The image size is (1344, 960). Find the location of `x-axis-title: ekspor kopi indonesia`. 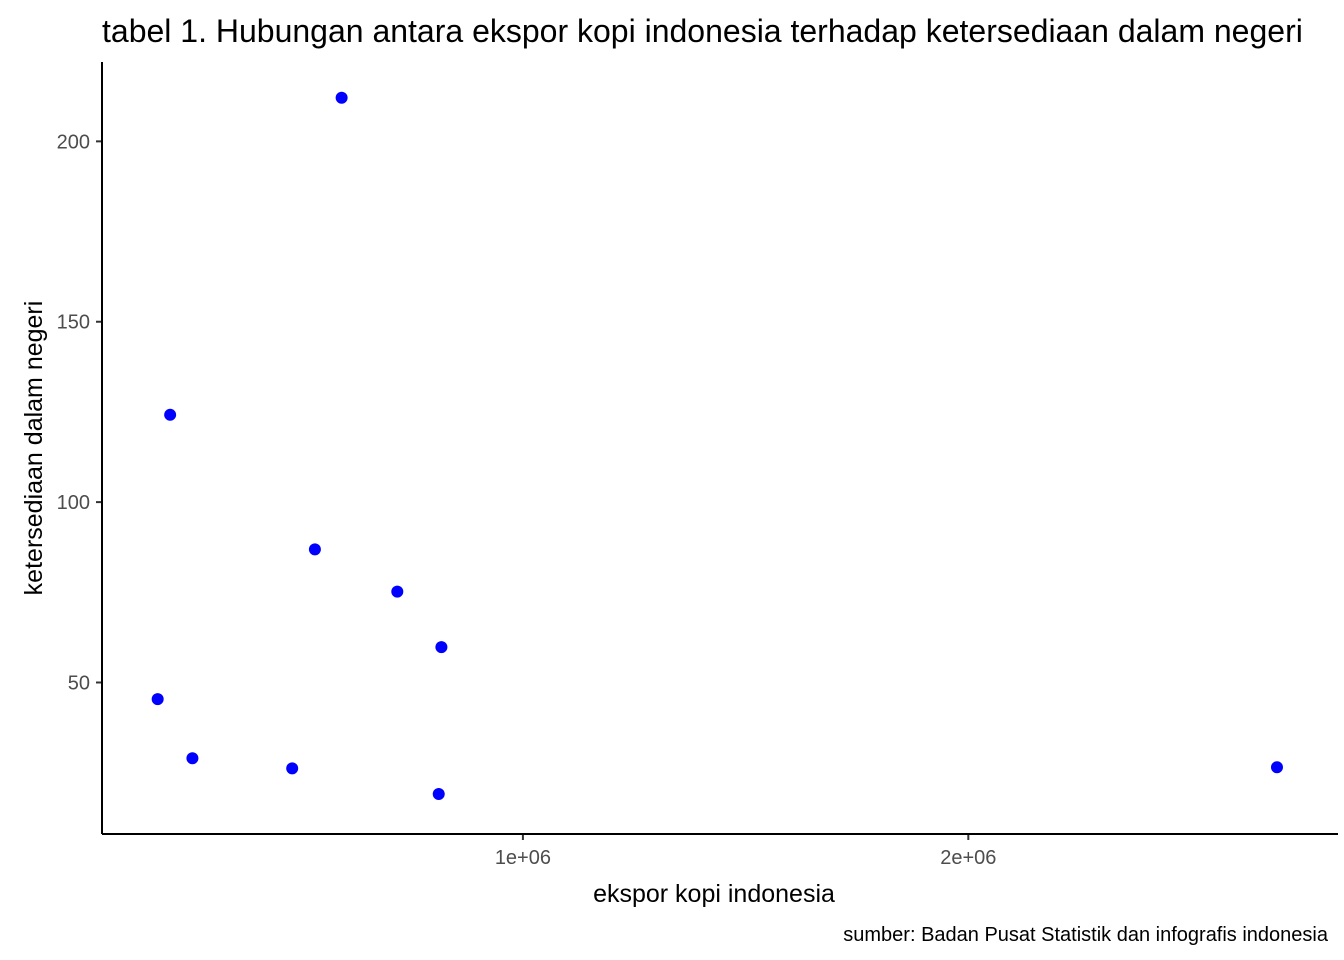

x-axis-title: ekspor kopi indonesia is located at coordinates (714, 894).